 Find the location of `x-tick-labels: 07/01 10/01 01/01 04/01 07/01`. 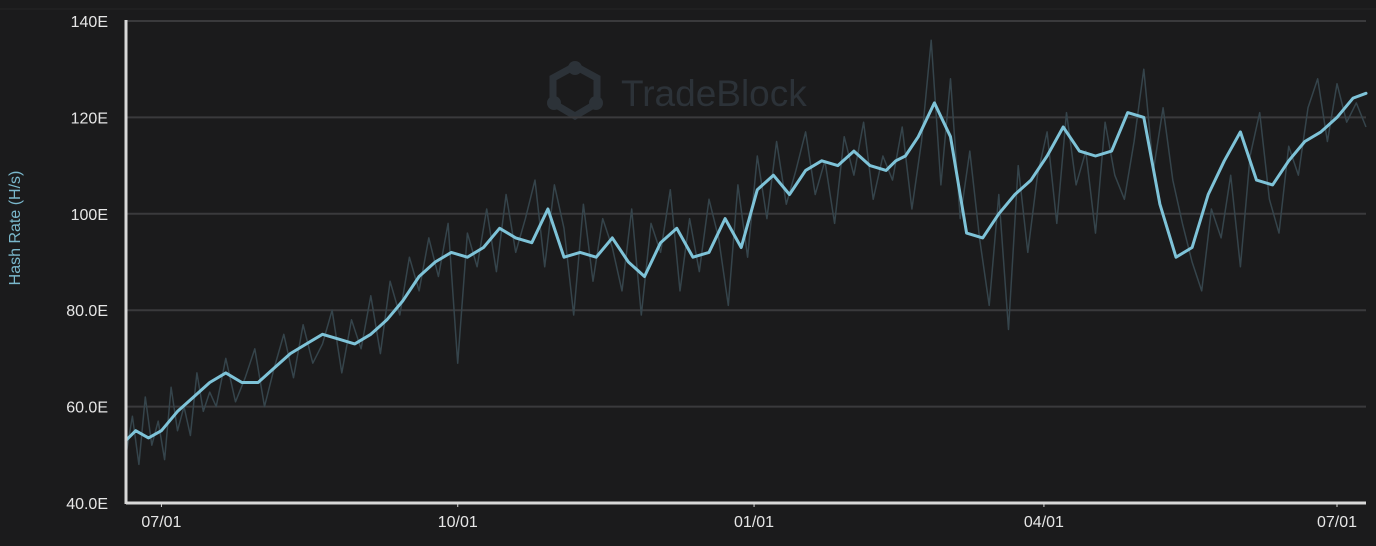

x-tick-labels: 07/01 10/01 01/01 04/01 07/01 is located at coordinates (749, 517).